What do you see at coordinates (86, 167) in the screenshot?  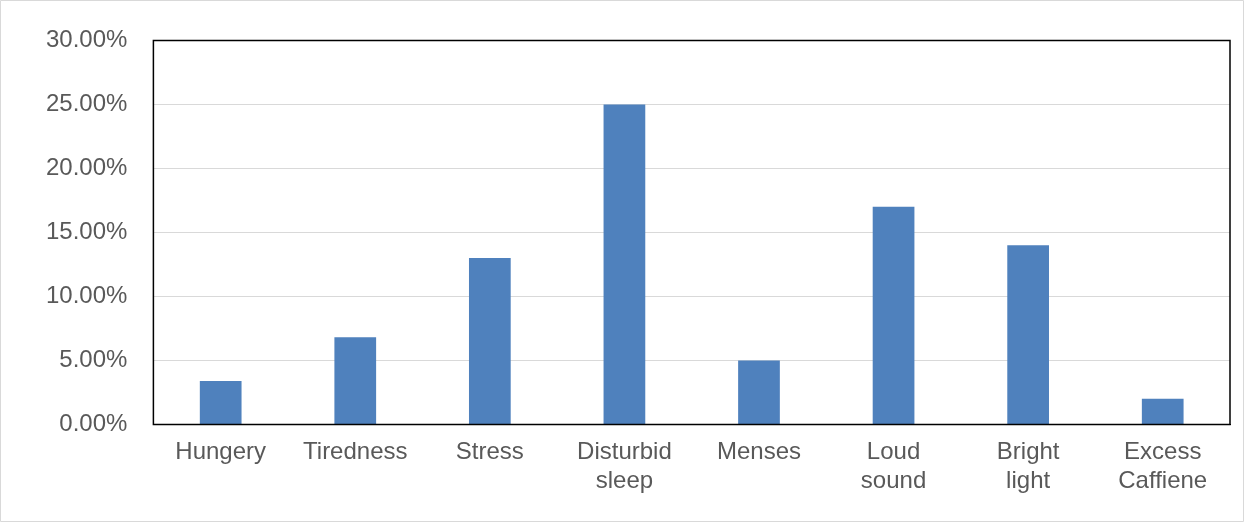 I see `y-tick-label: 20.00%` at bounding box center [86, 167].